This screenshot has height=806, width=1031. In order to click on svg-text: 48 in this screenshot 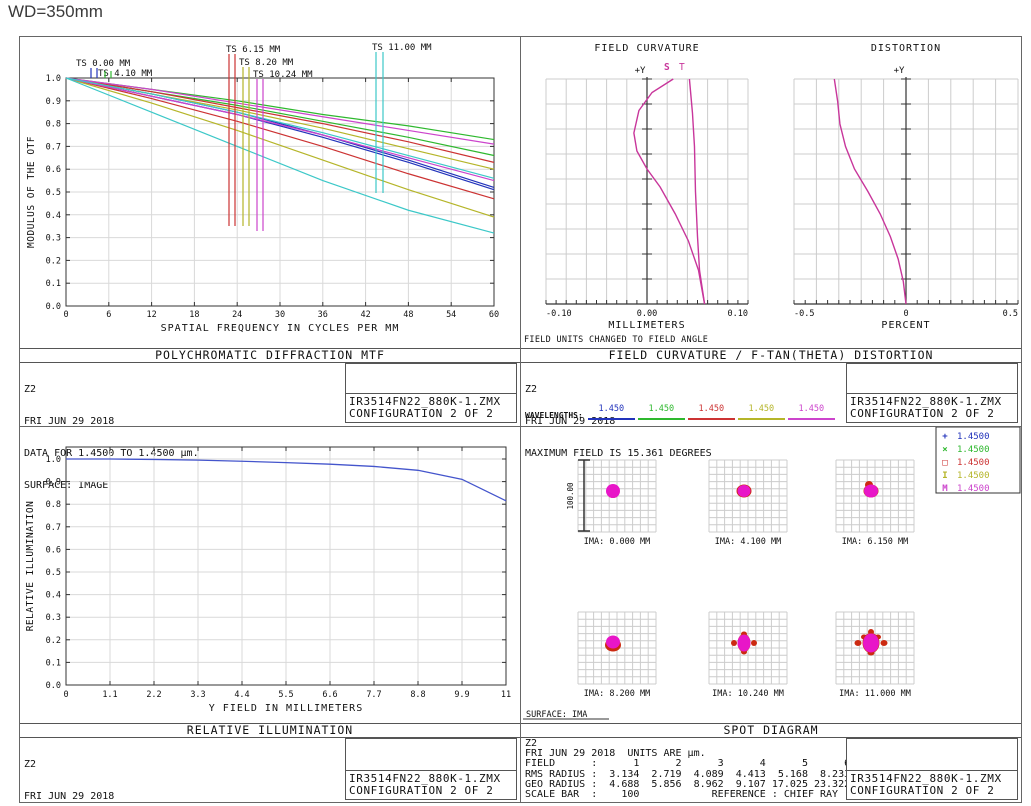, I will do `click(408, 315)`.